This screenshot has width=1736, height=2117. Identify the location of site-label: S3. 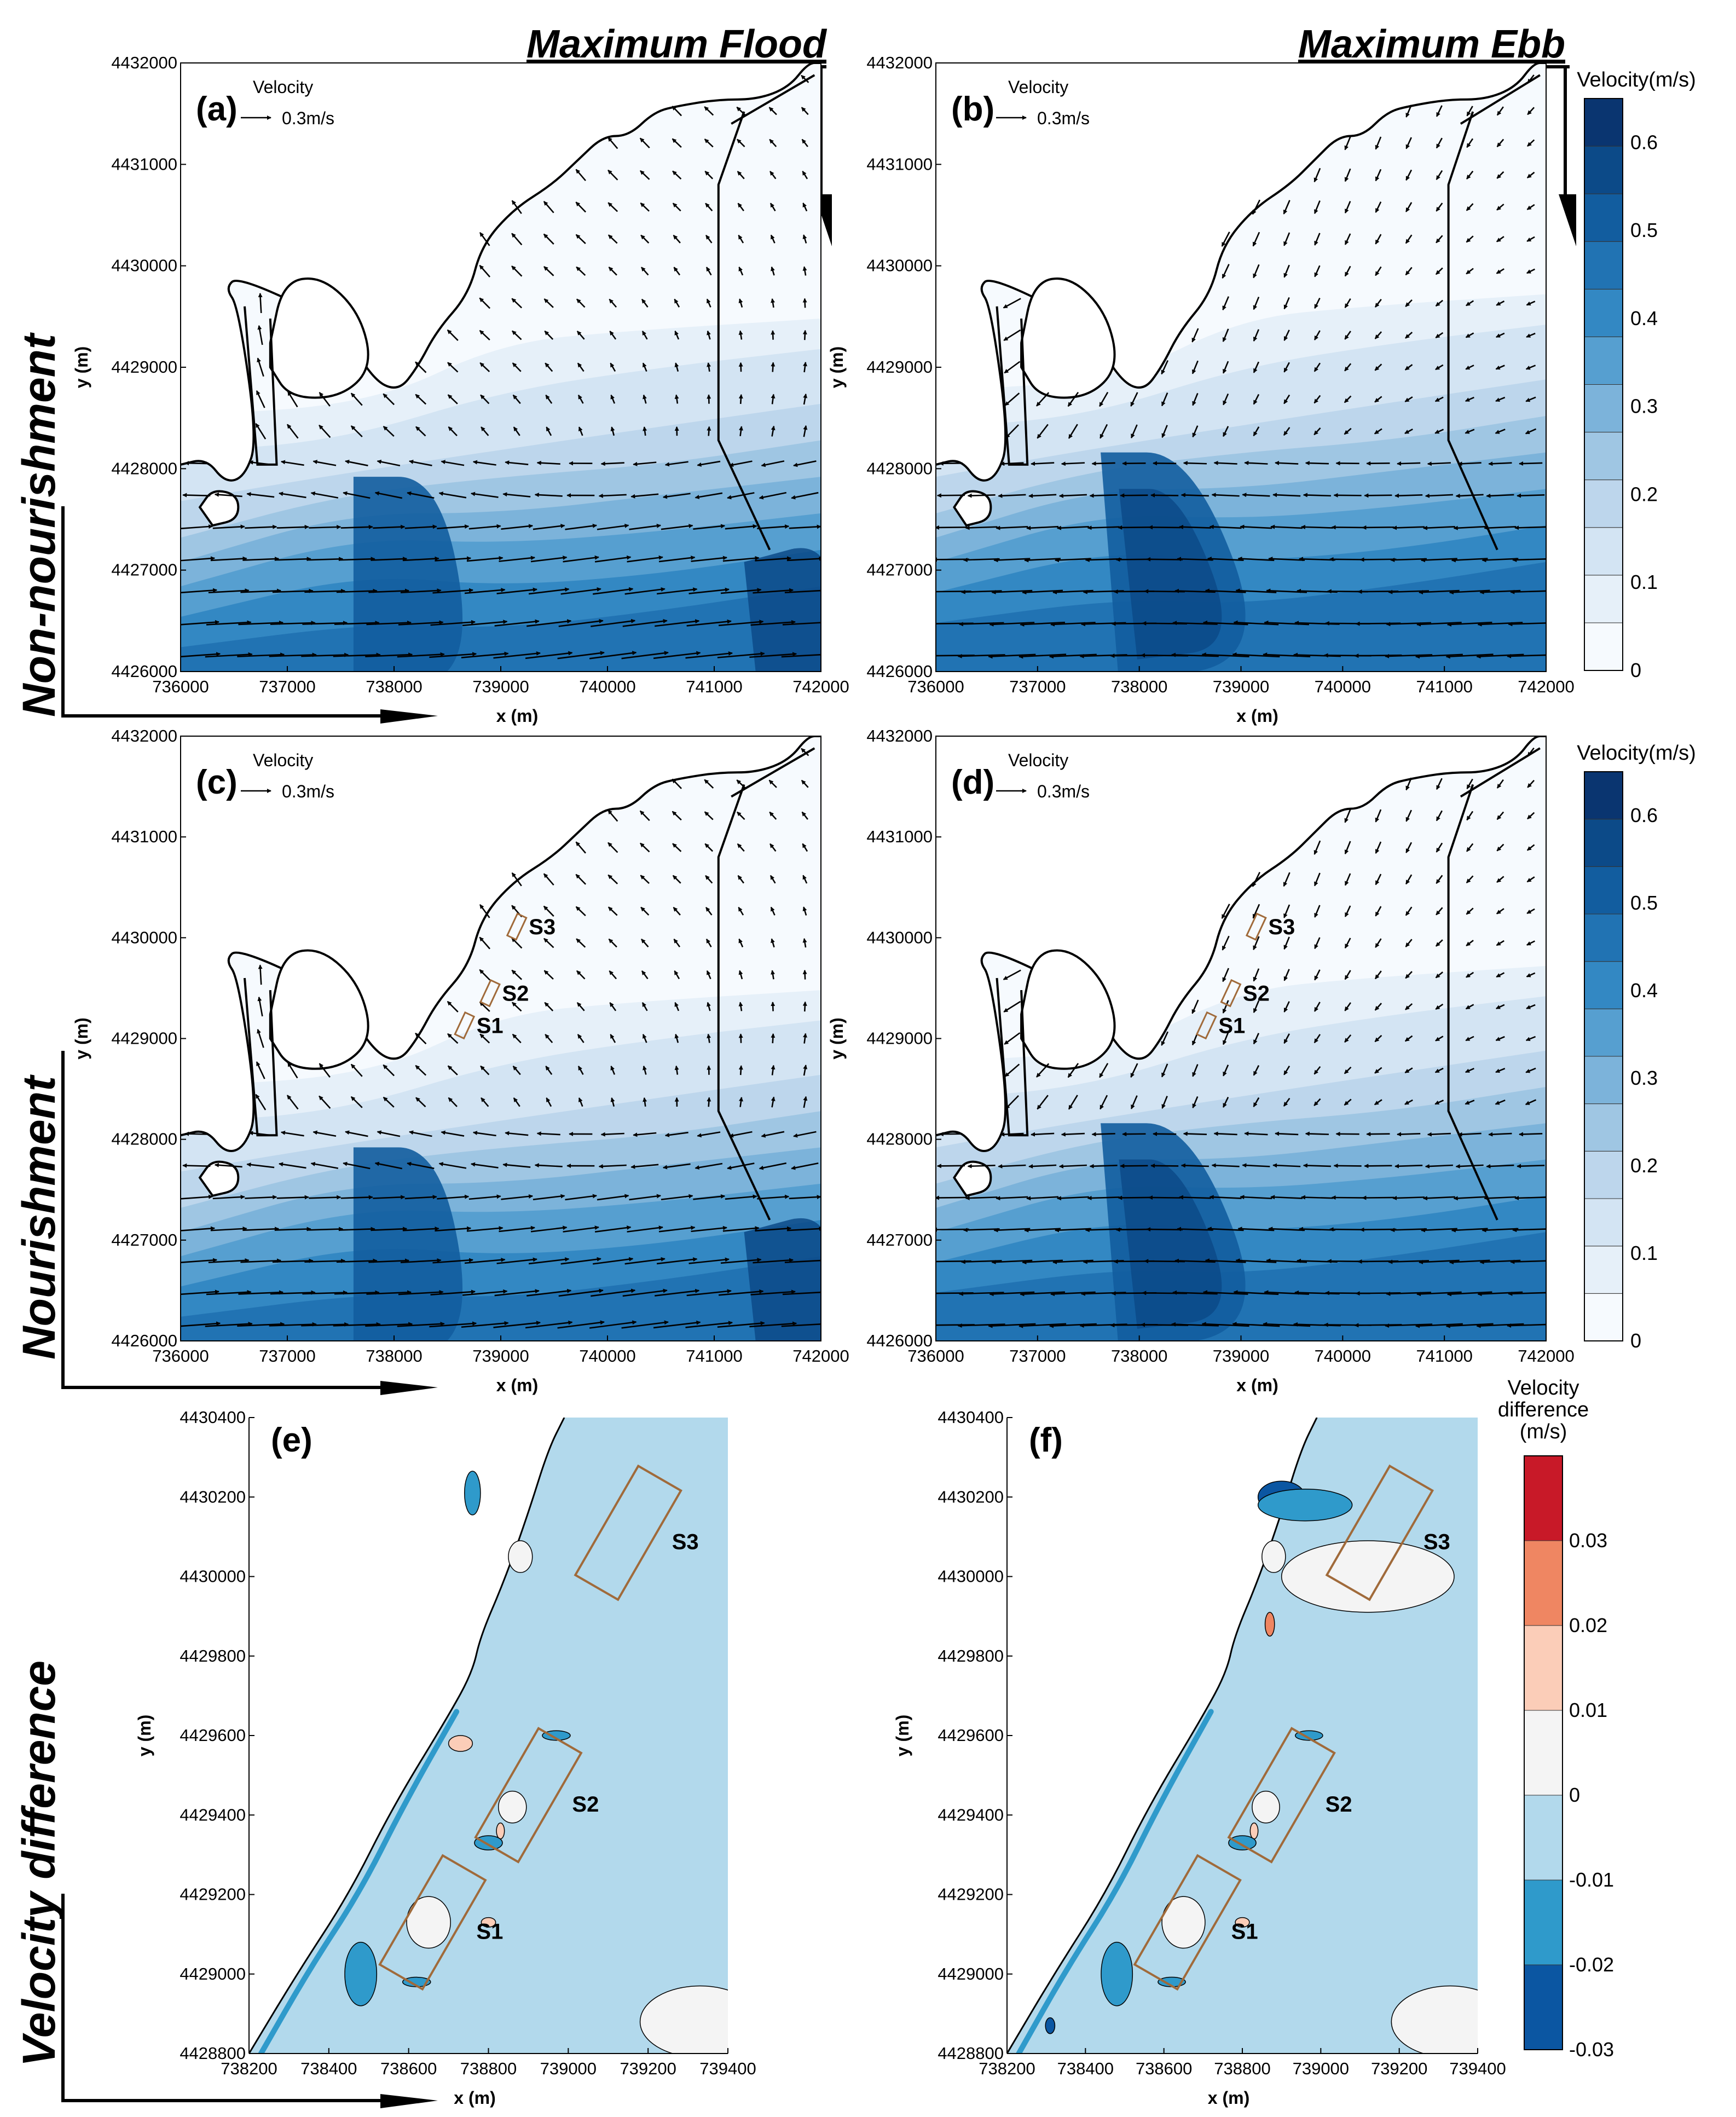
(542, 927).